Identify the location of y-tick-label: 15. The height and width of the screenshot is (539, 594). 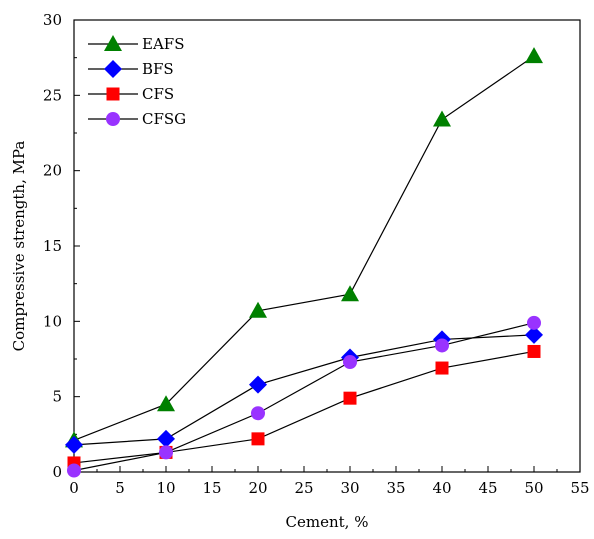
(52, 246).